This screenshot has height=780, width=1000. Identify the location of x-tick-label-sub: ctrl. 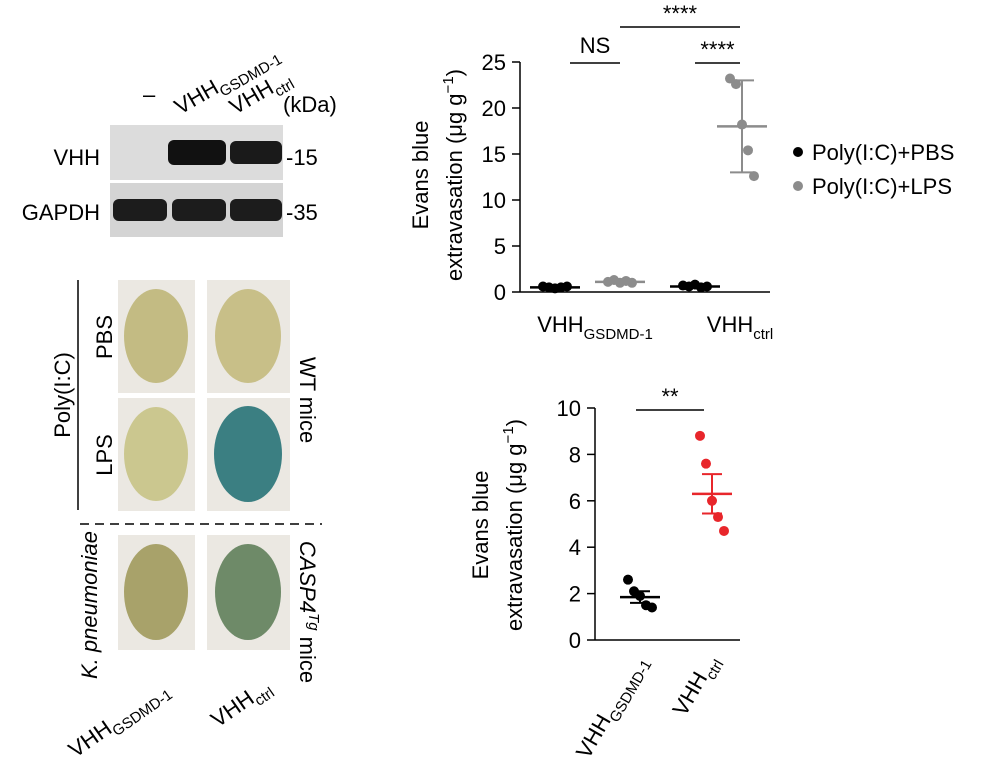
(763, 334).